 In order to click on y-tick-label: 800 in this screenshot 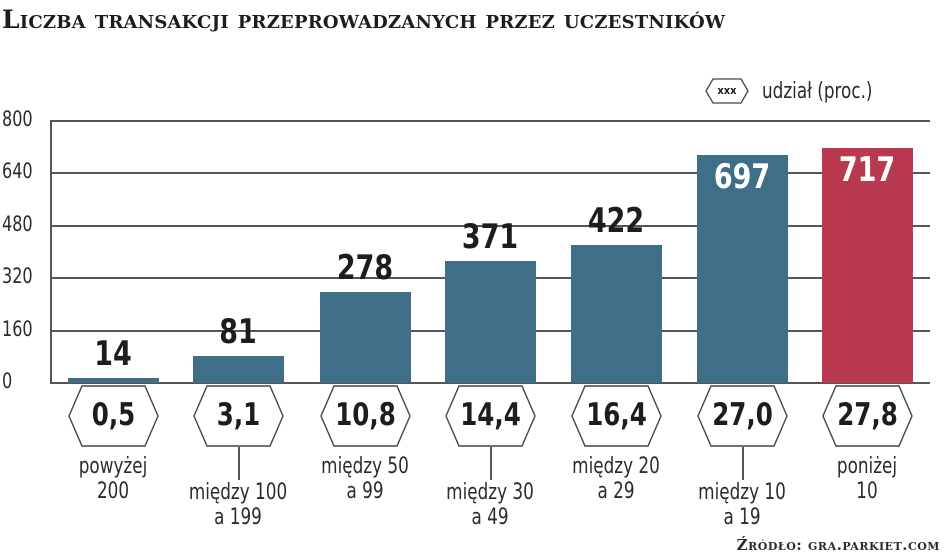, I will do `click(17, 119)`.